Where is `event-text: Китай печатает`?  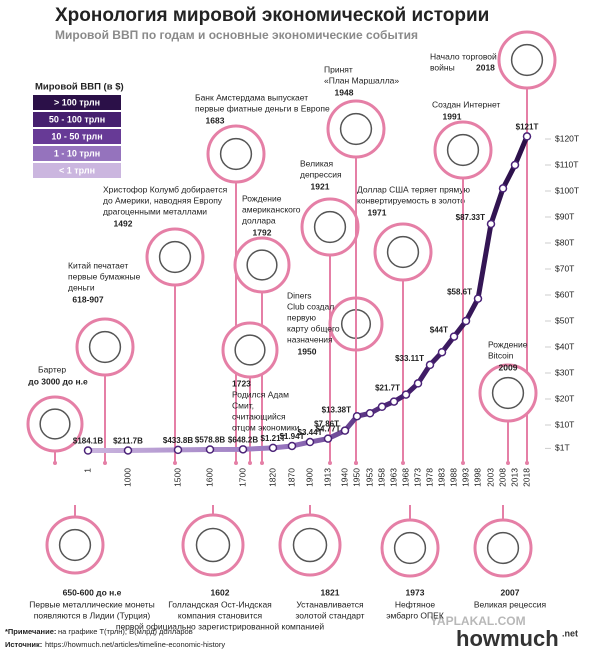 event-text: Китай печатает is located at coordinates (98, 265).